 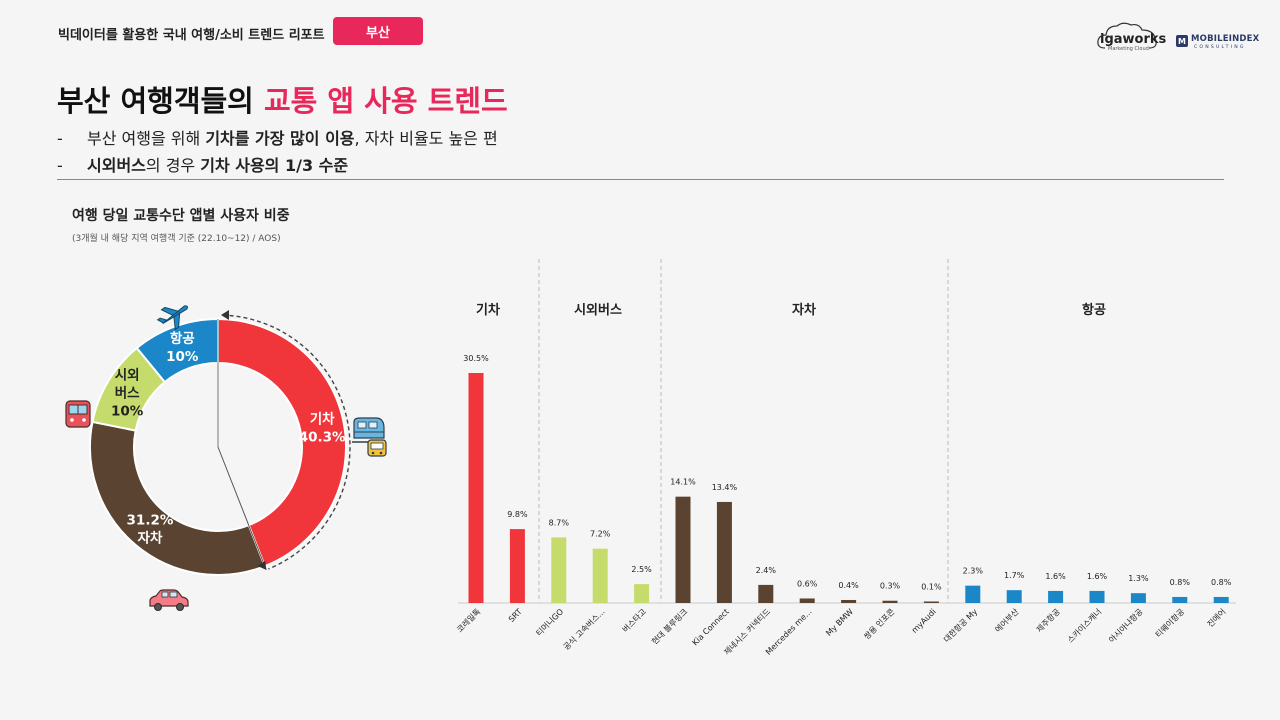 What do you see at coordinates (931, 587) in the screenshot?
I see `bar-value-label: 0.1%` at bounding box center [931, 587].